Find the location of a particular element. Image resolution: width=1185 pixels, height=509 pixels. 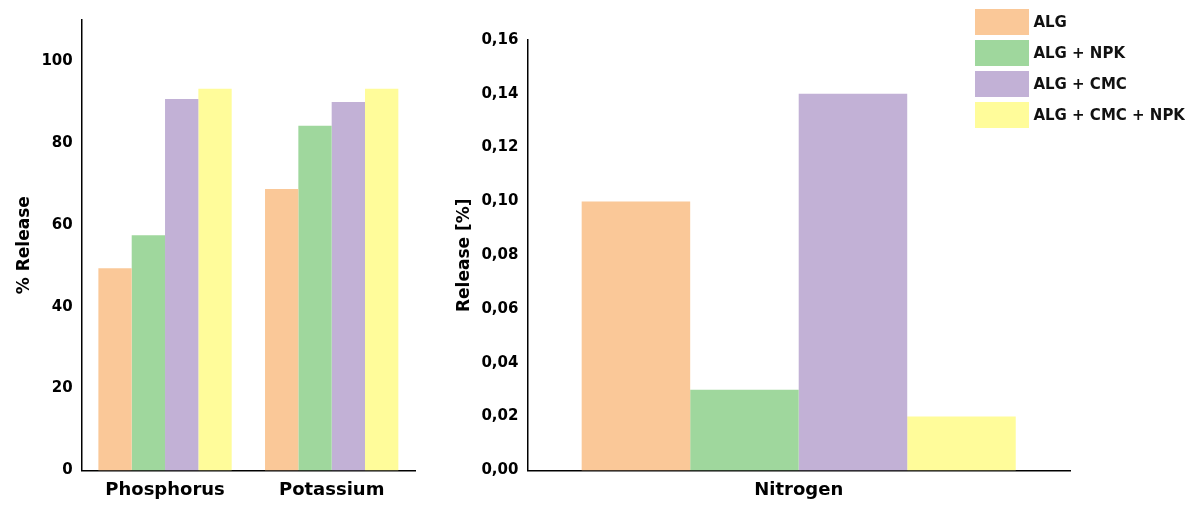

y-tick-label: 0,16 is located at coordinates (500, 38).